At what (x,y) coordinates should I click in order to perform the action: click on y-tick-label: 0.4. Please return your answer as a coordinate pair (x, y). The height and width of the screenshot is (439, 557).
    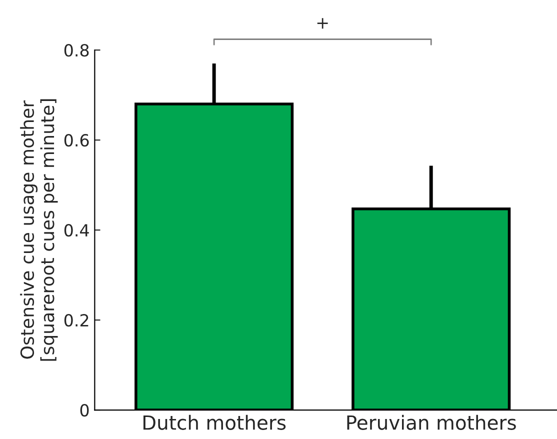
    Looking at the image, I should click on (76, 230).